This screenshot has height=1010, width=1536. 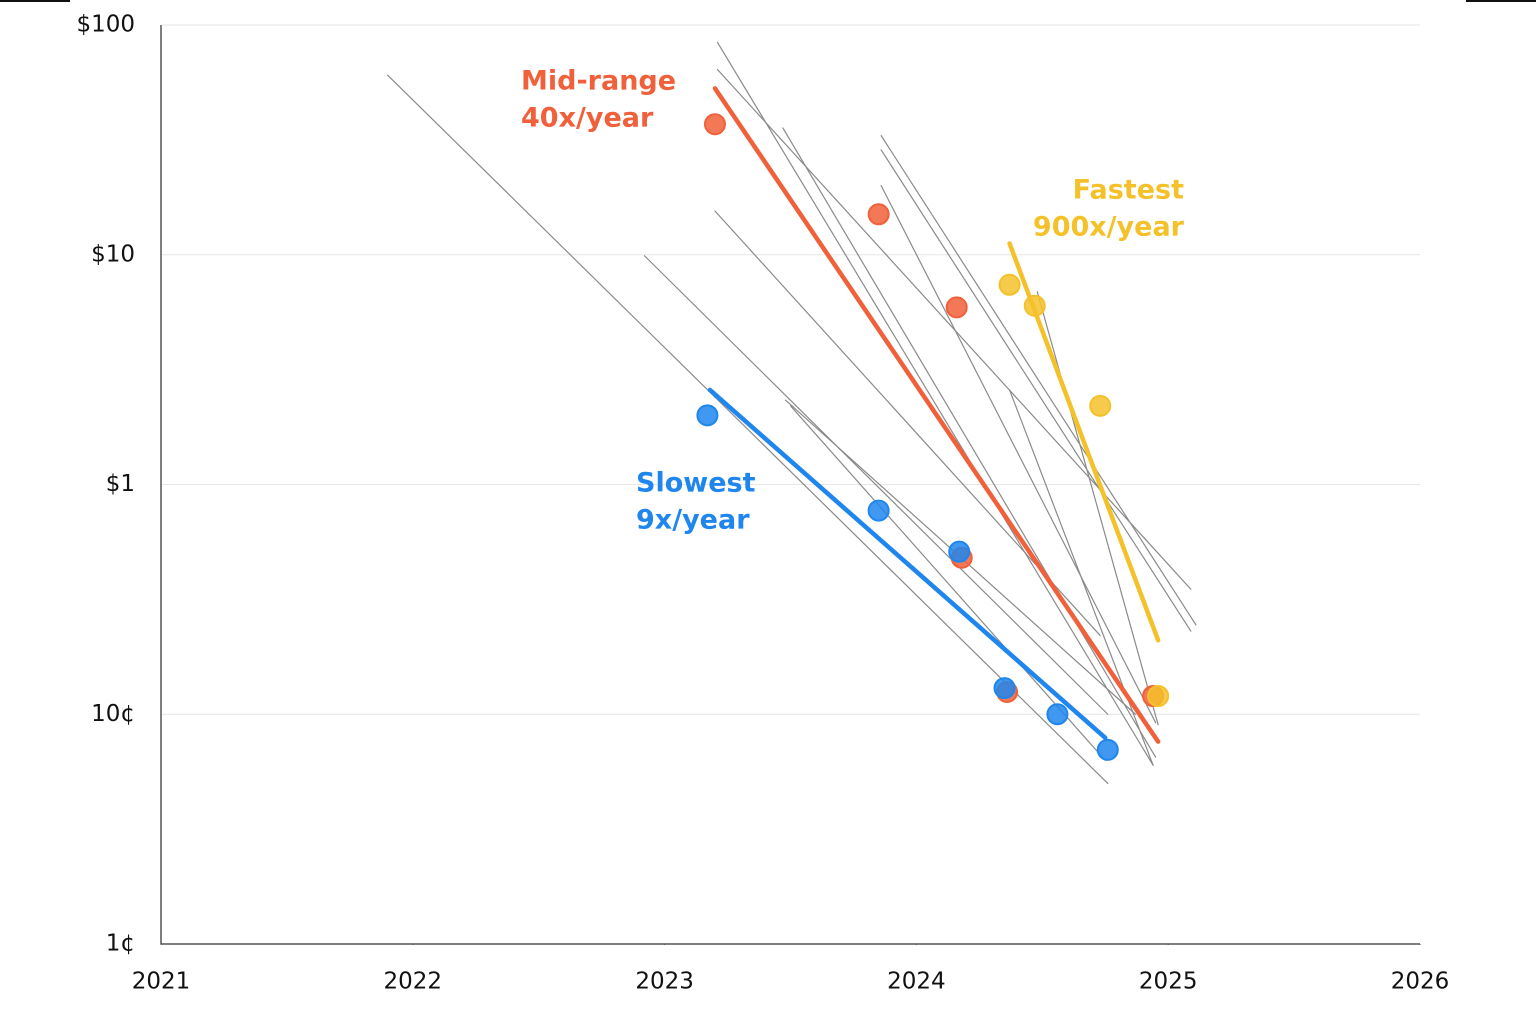 I want to click on x-tick-label: 2022, so click(x=413, y=982).